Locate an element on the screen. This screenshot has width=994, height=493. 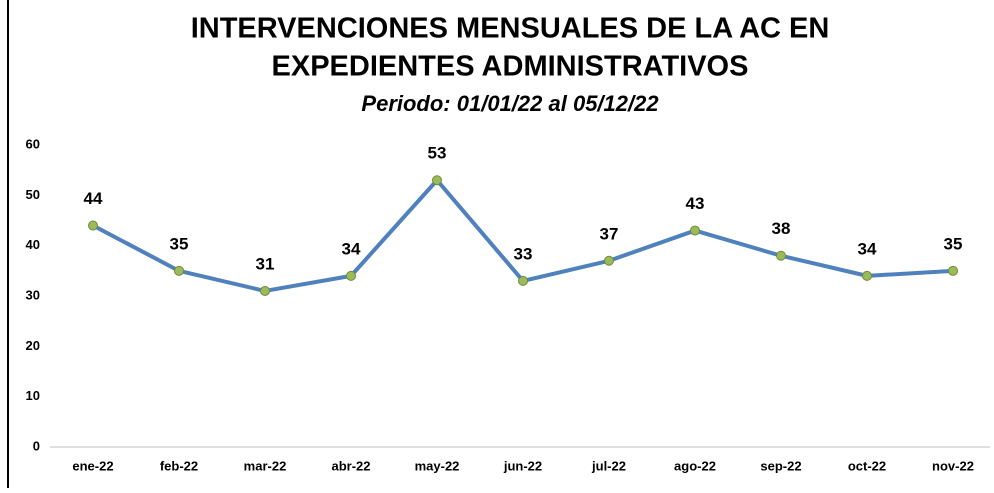
data-label: 53 is located at coordinates (437, 153).